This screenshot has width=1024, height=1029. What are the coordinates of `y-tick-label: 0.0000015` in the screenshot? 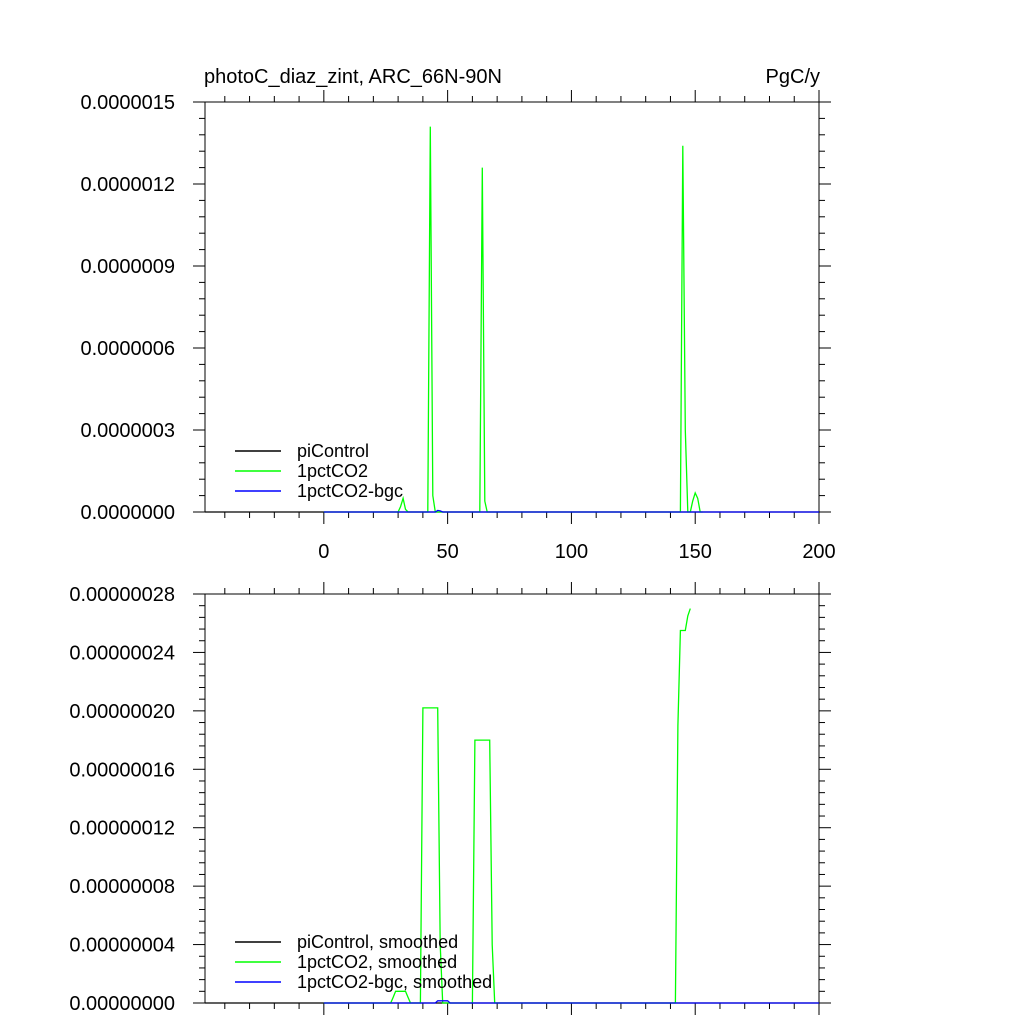 It's located at (127, 103).